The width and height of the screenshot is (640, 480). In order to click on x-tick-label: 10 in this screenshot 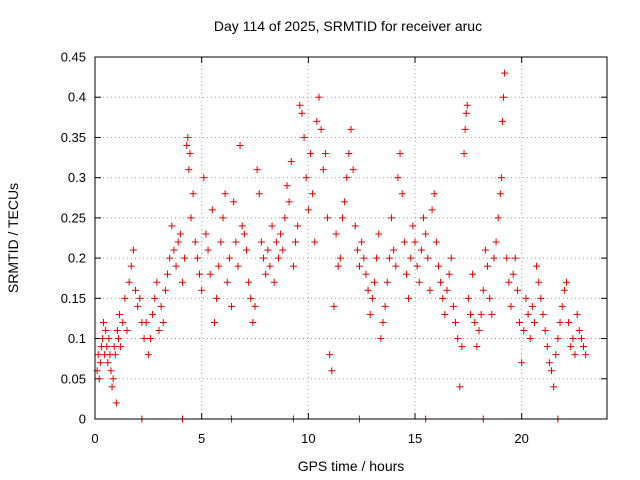, I will do `click(308, 438)`.